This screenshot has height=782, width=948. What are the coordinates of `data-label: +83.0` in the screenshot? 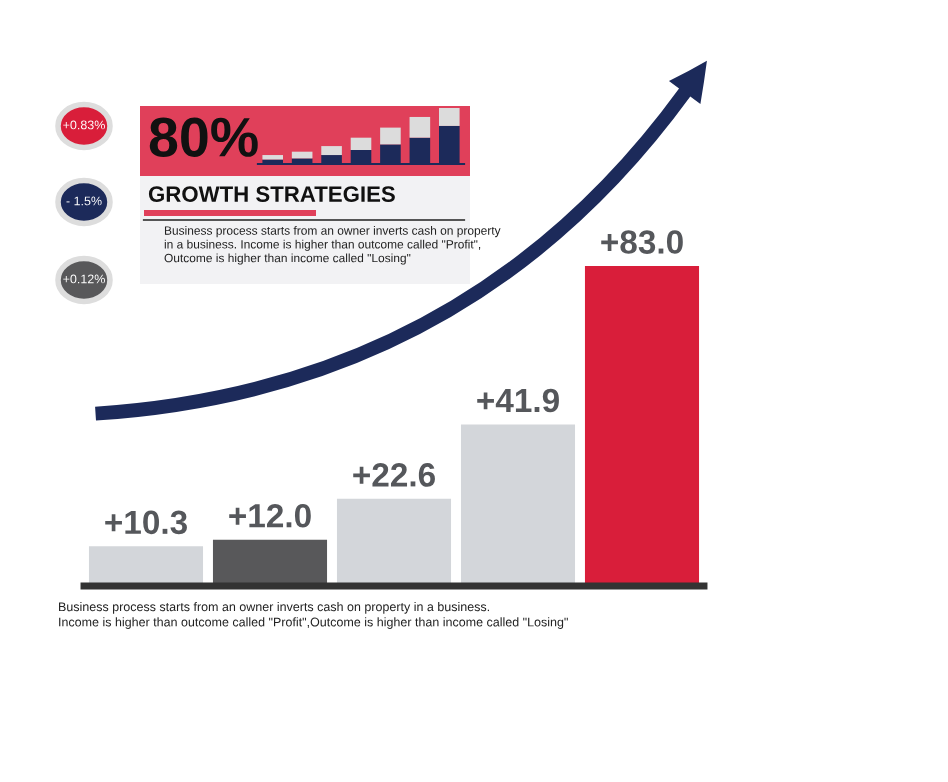 It's located at (642, 242).